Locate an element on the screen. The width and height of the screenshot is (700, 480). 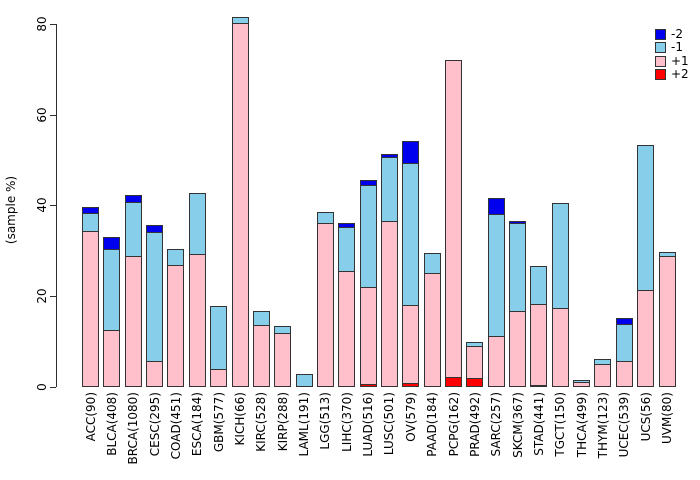
bar-LGG(513) is located at coordinates (325, 299).